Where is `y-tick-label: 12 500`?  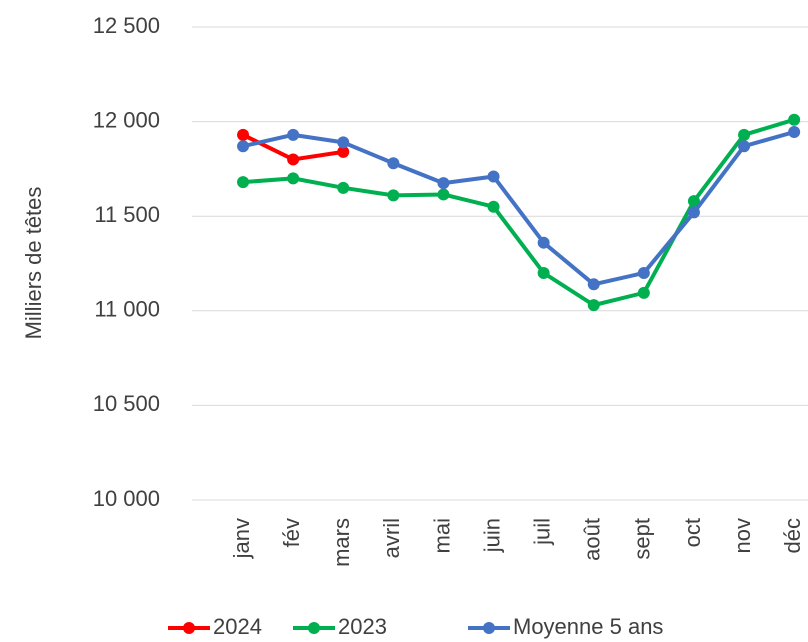 y-tick-label: 12 500 is located at coordinates (126, 25).